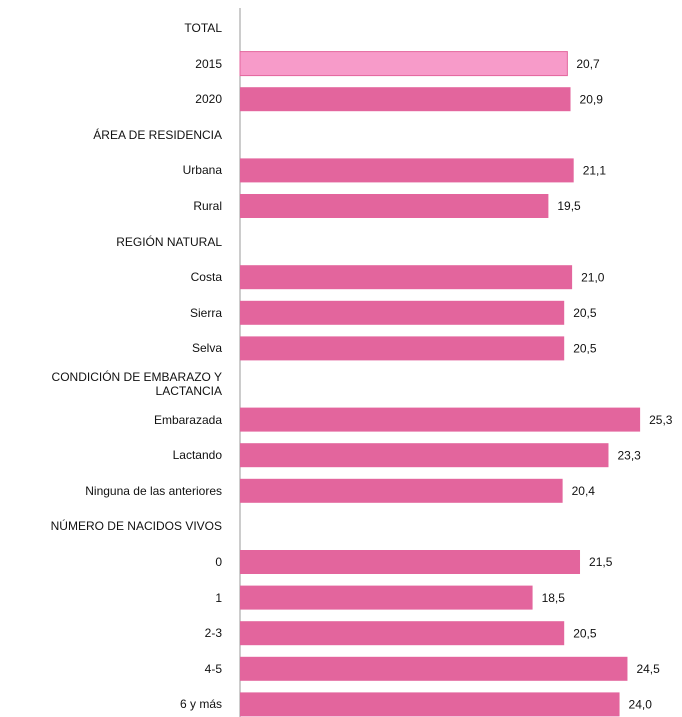  Describe the element at coordinates (218, 562) in the screenshot. I see `category-label: 0` at that location.